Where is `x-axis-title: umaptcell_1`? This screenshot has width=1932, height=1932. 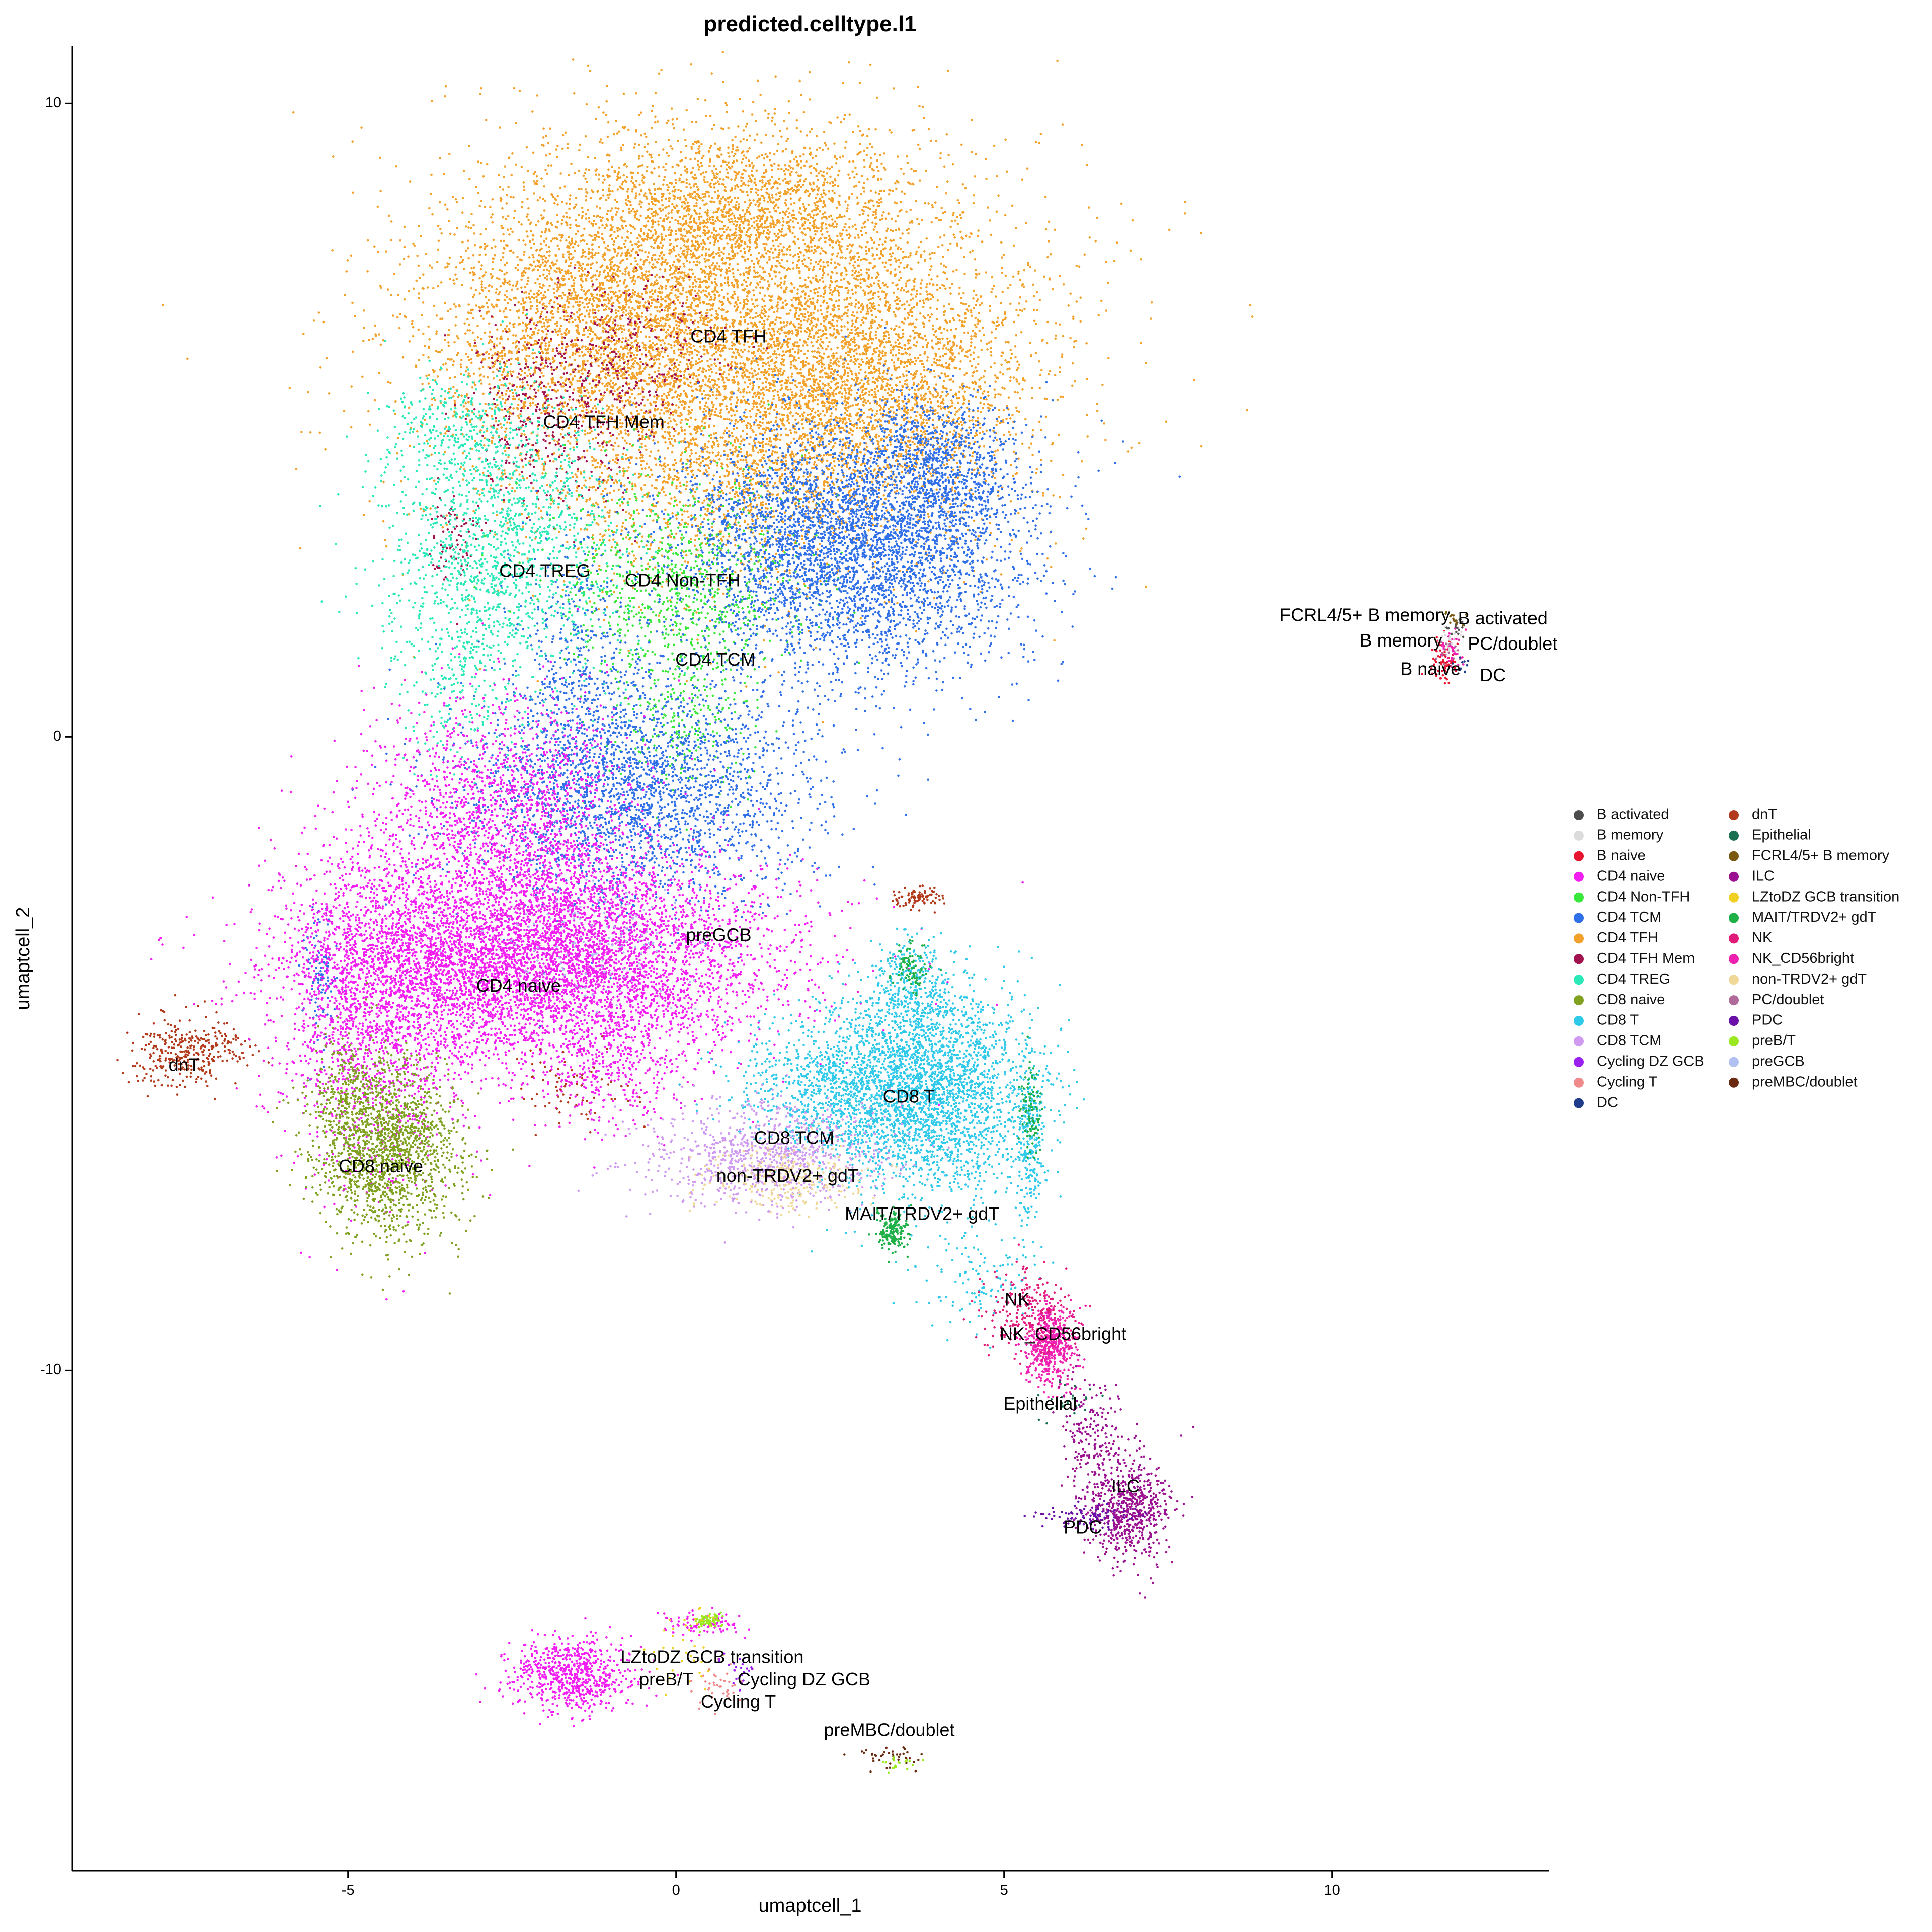 x-axis-title: umaptcell_1 is located at coordinates (811, 1905).